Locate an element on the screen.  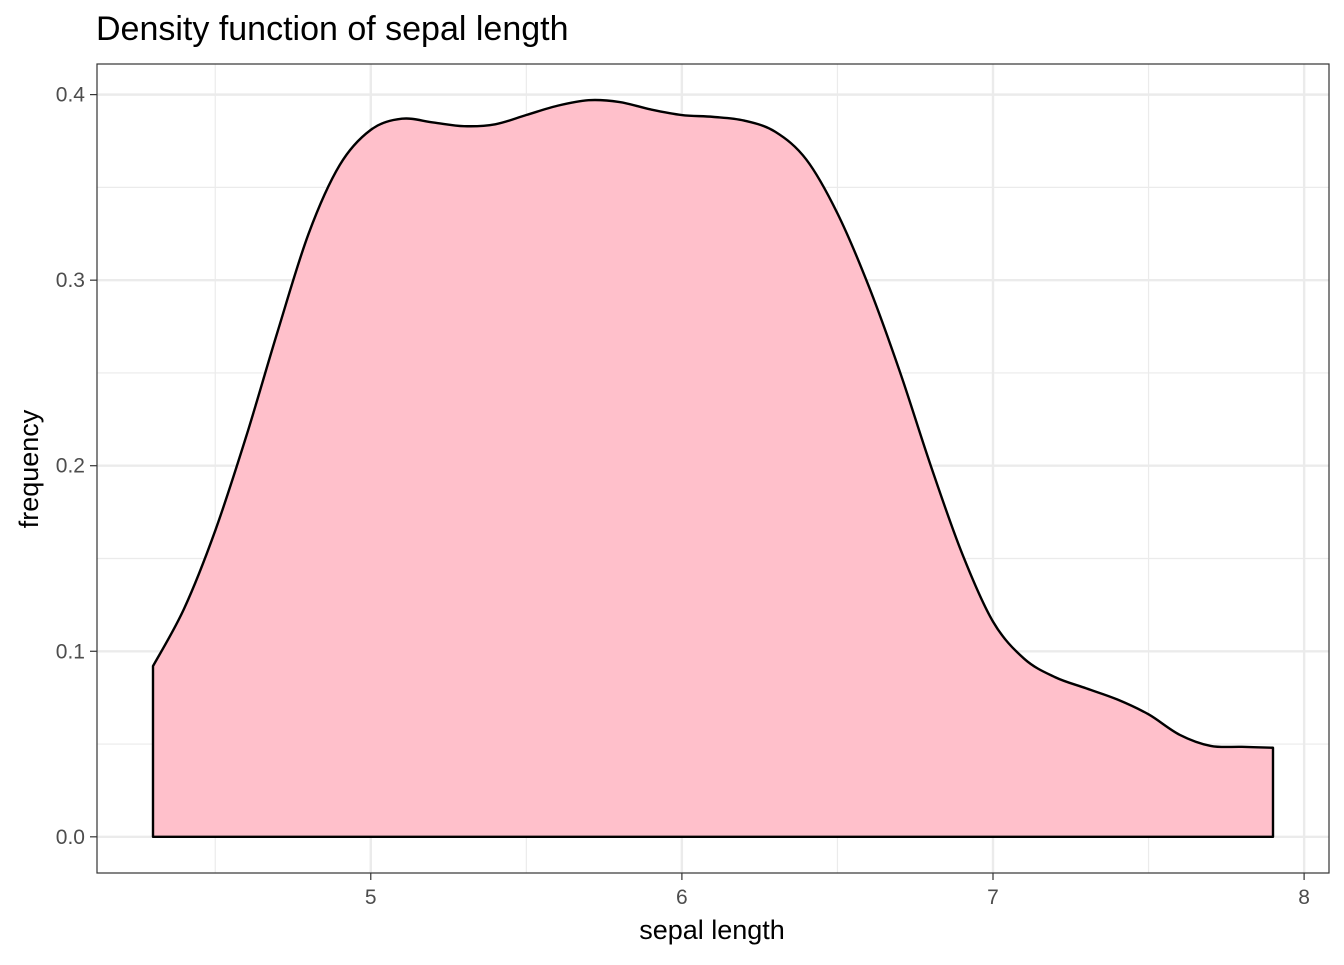
x-tick-label: 5 is located at coordinates (371, 897).